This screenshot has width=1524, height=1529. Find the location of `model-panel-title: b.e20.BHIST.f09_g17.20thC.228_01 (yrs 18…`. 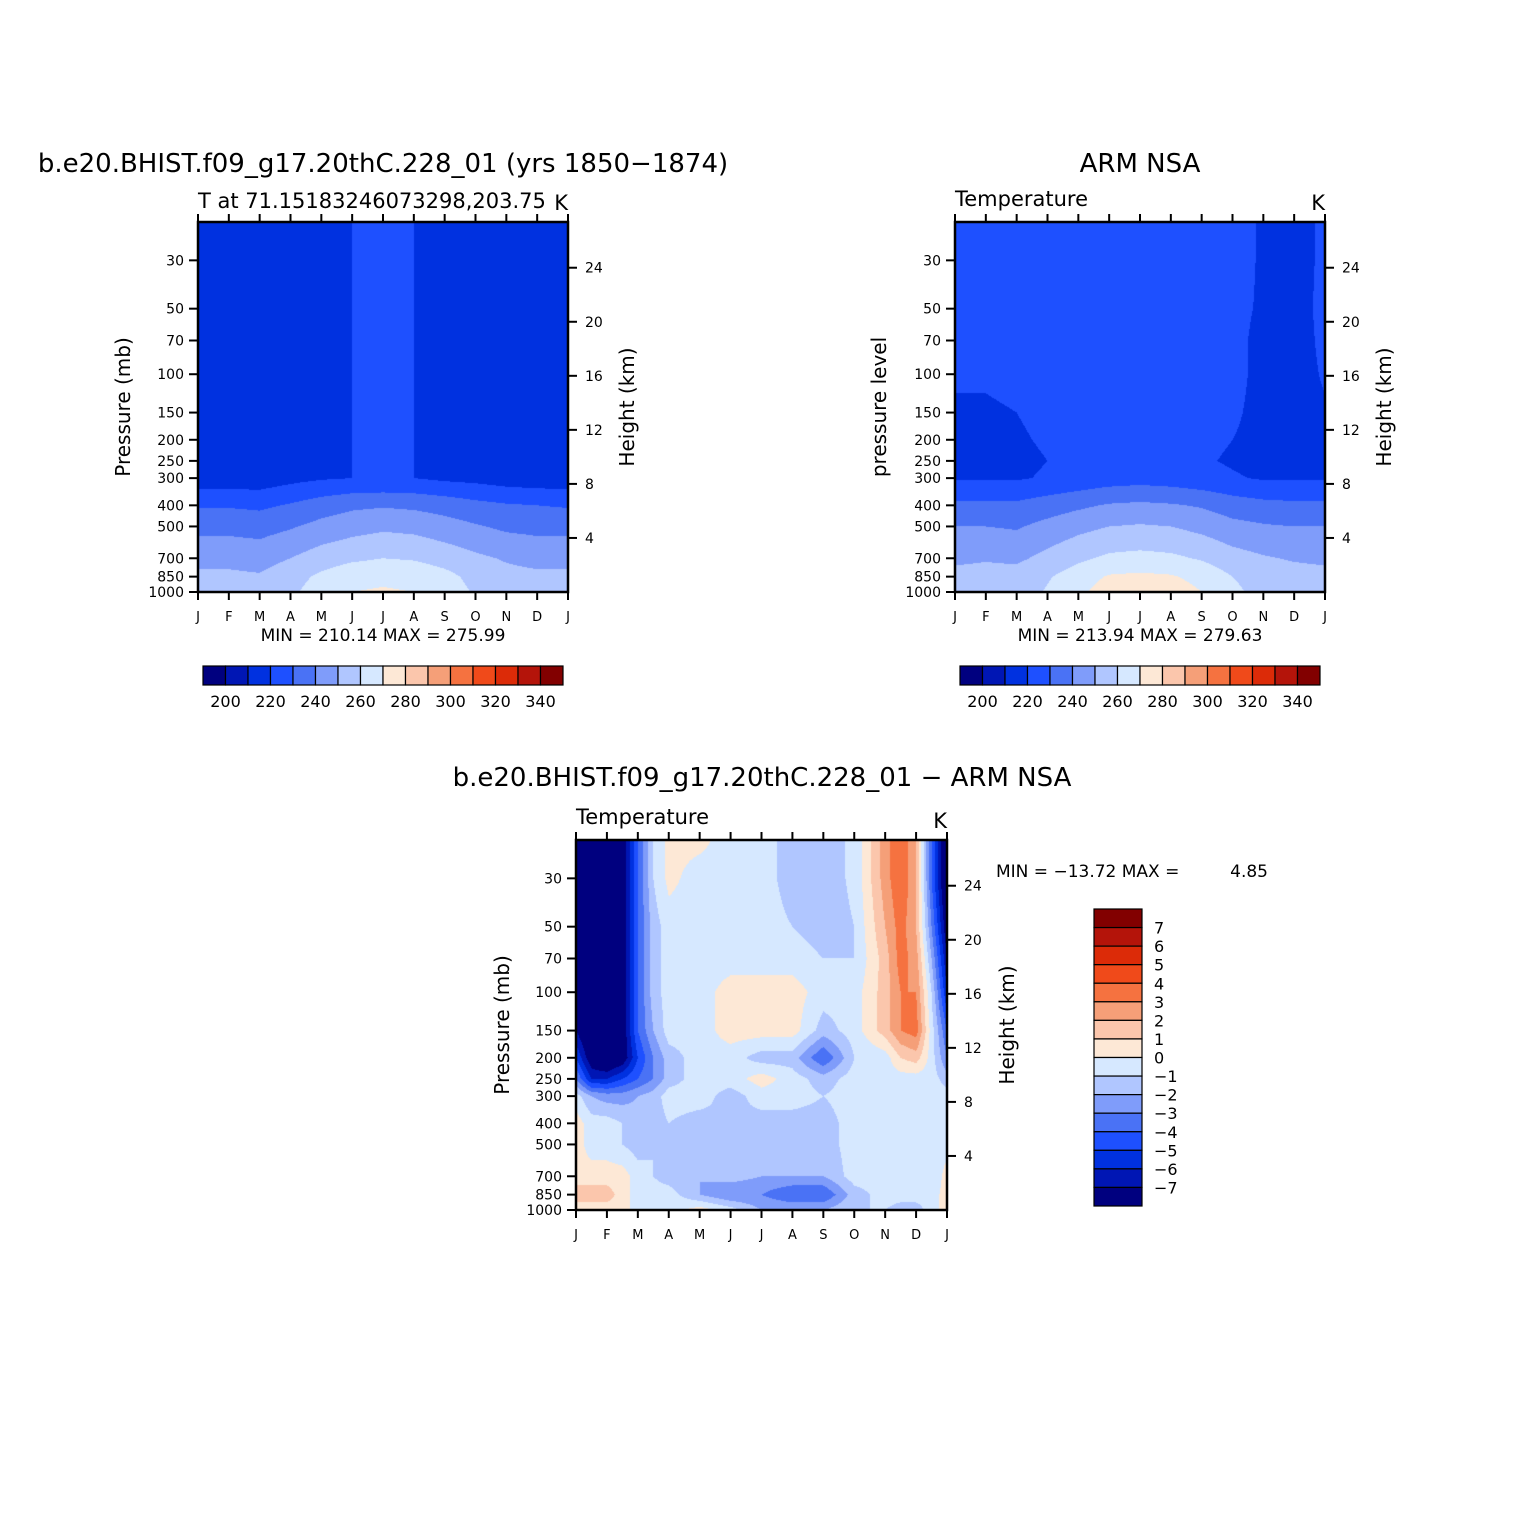

model-panel-title: b.e20.BHIST.f09_g17.20thC.228_01 (yrs 18… is located at coordinates (383, 164).